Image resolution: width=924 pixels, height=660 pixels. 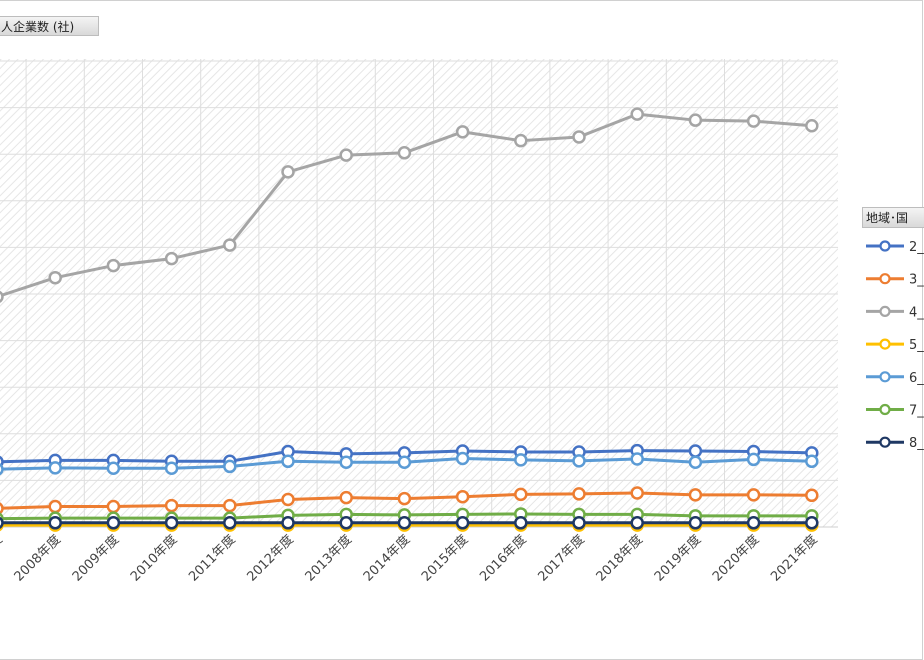 What do you see at coordinates (794, 558) in the screenshot?
I see `x-tick-label: 2021年度` at bounding box center [794, 558].